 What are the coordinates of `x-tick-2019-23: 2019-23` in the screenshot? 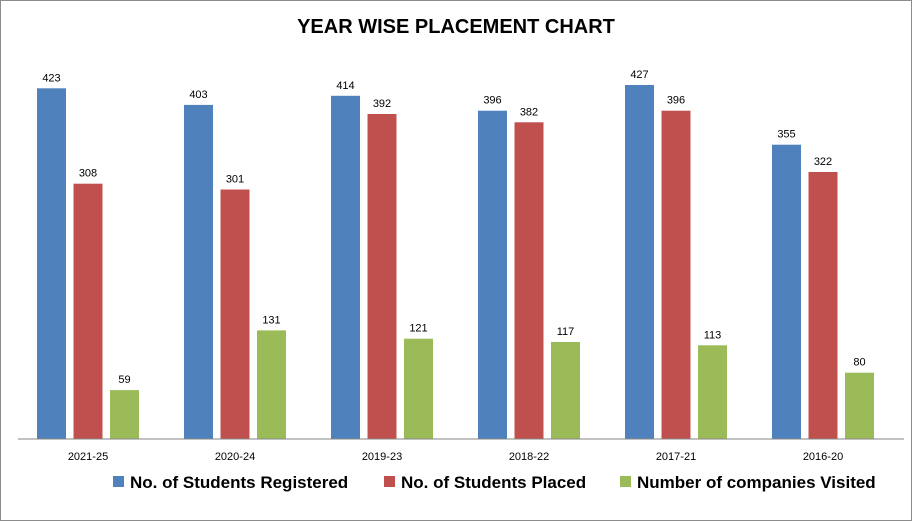 It's located at (382, 457).